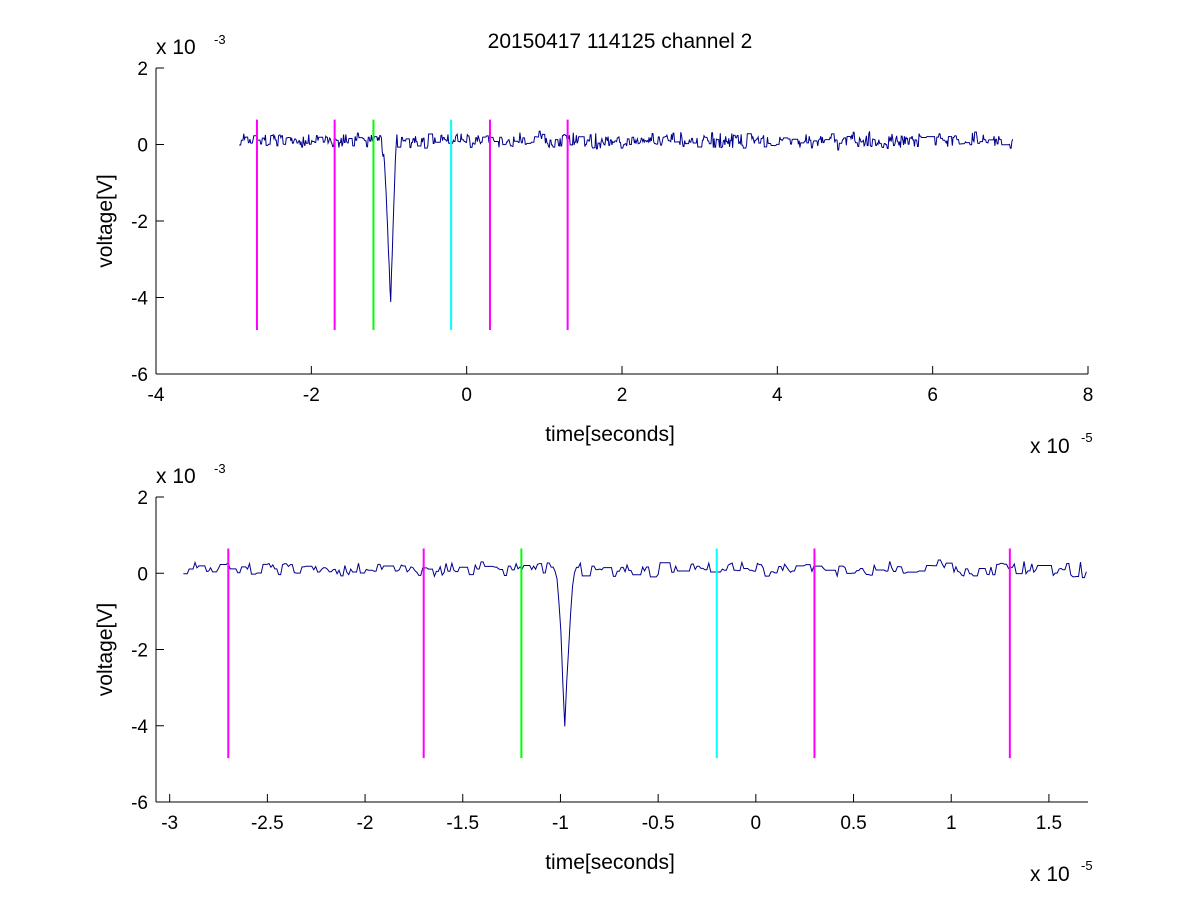 The height and width of the screenshot is (901, 1200). I want to click on x-tick-label: 8, so click(1088, 395).